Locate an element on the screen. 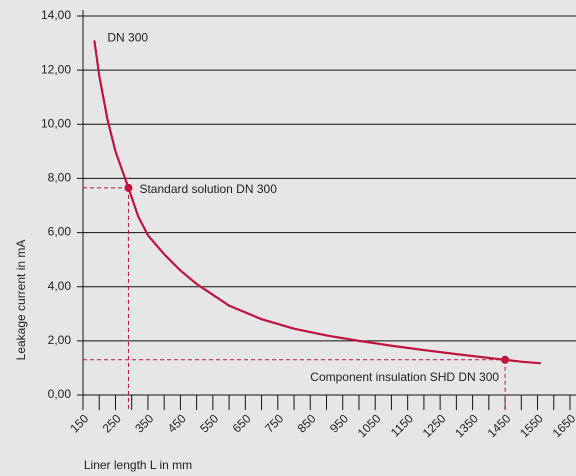 This screenshot has height=476, width=576. y-tick-label: 0,00 is located at coordinates (60, 394).